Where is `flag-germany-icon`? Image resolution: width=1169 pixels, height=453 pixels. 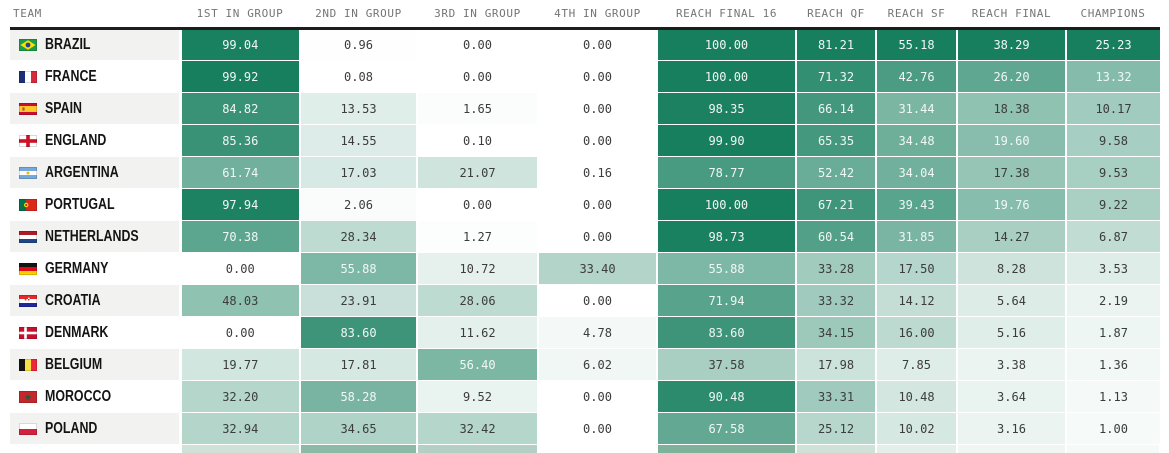 flag-germany-icon is located at coordinates (28, 268).